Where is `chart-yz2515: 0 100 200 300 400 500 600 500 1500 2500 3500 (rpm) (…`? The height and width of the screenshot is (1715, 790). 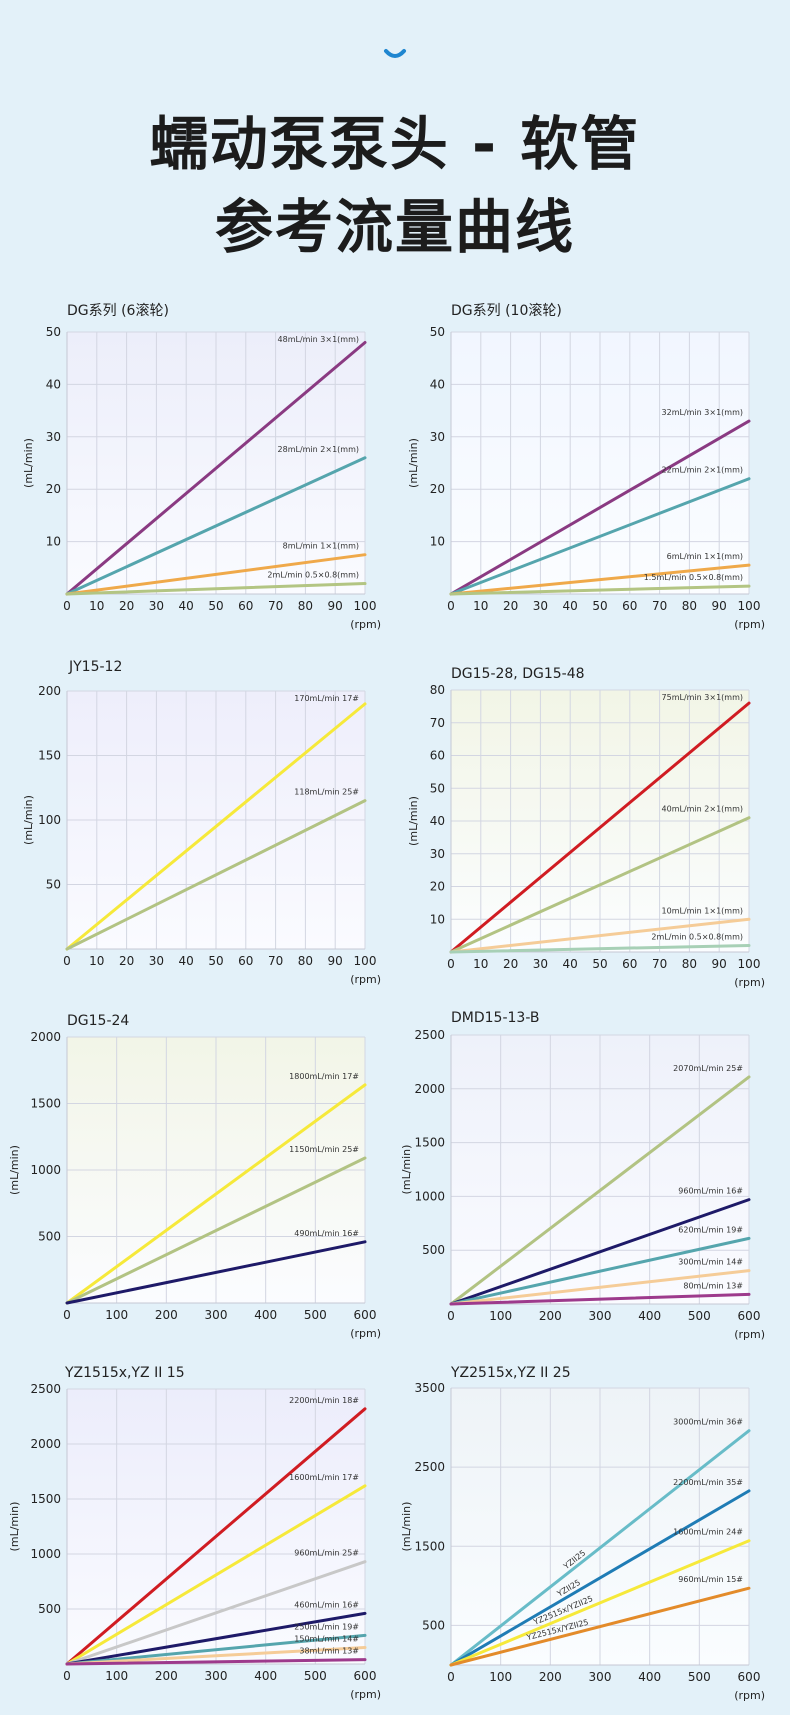
chart-yz2515: 0 100 200 300 400 500 600 500 1500 2500 3500 (rpm) (… is located at coordinates (582, 1541).